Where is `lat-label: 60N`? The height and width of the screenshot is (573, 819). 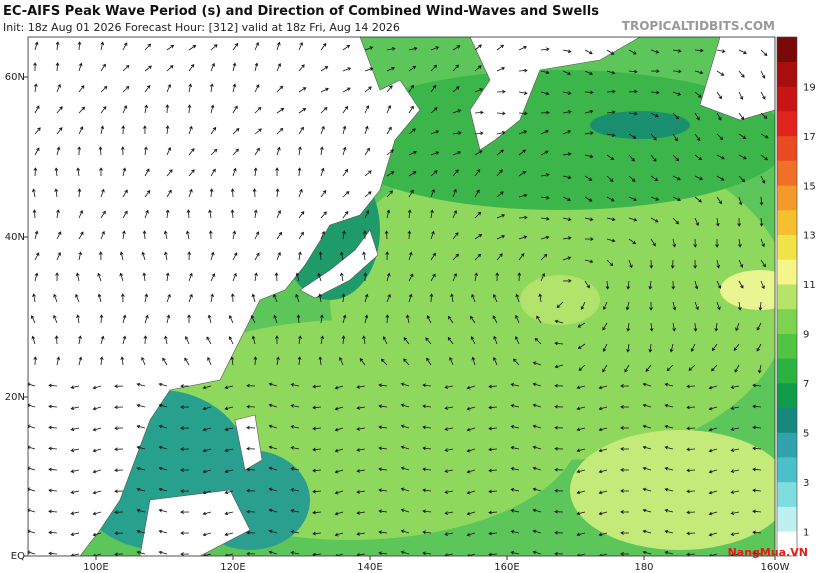 lat-label: 60N is located at coordinates (15, 77).